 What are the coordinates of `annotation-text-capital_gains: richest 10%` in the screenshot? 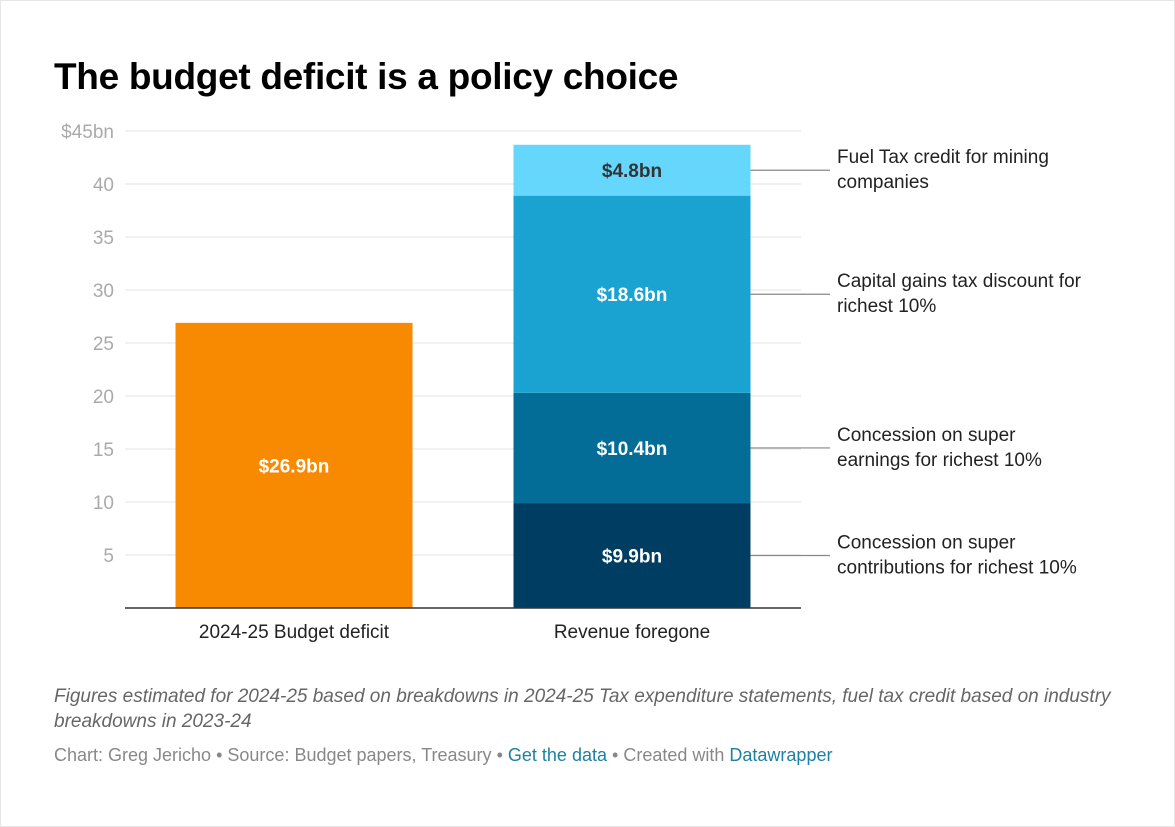 It's located at (886, 306).